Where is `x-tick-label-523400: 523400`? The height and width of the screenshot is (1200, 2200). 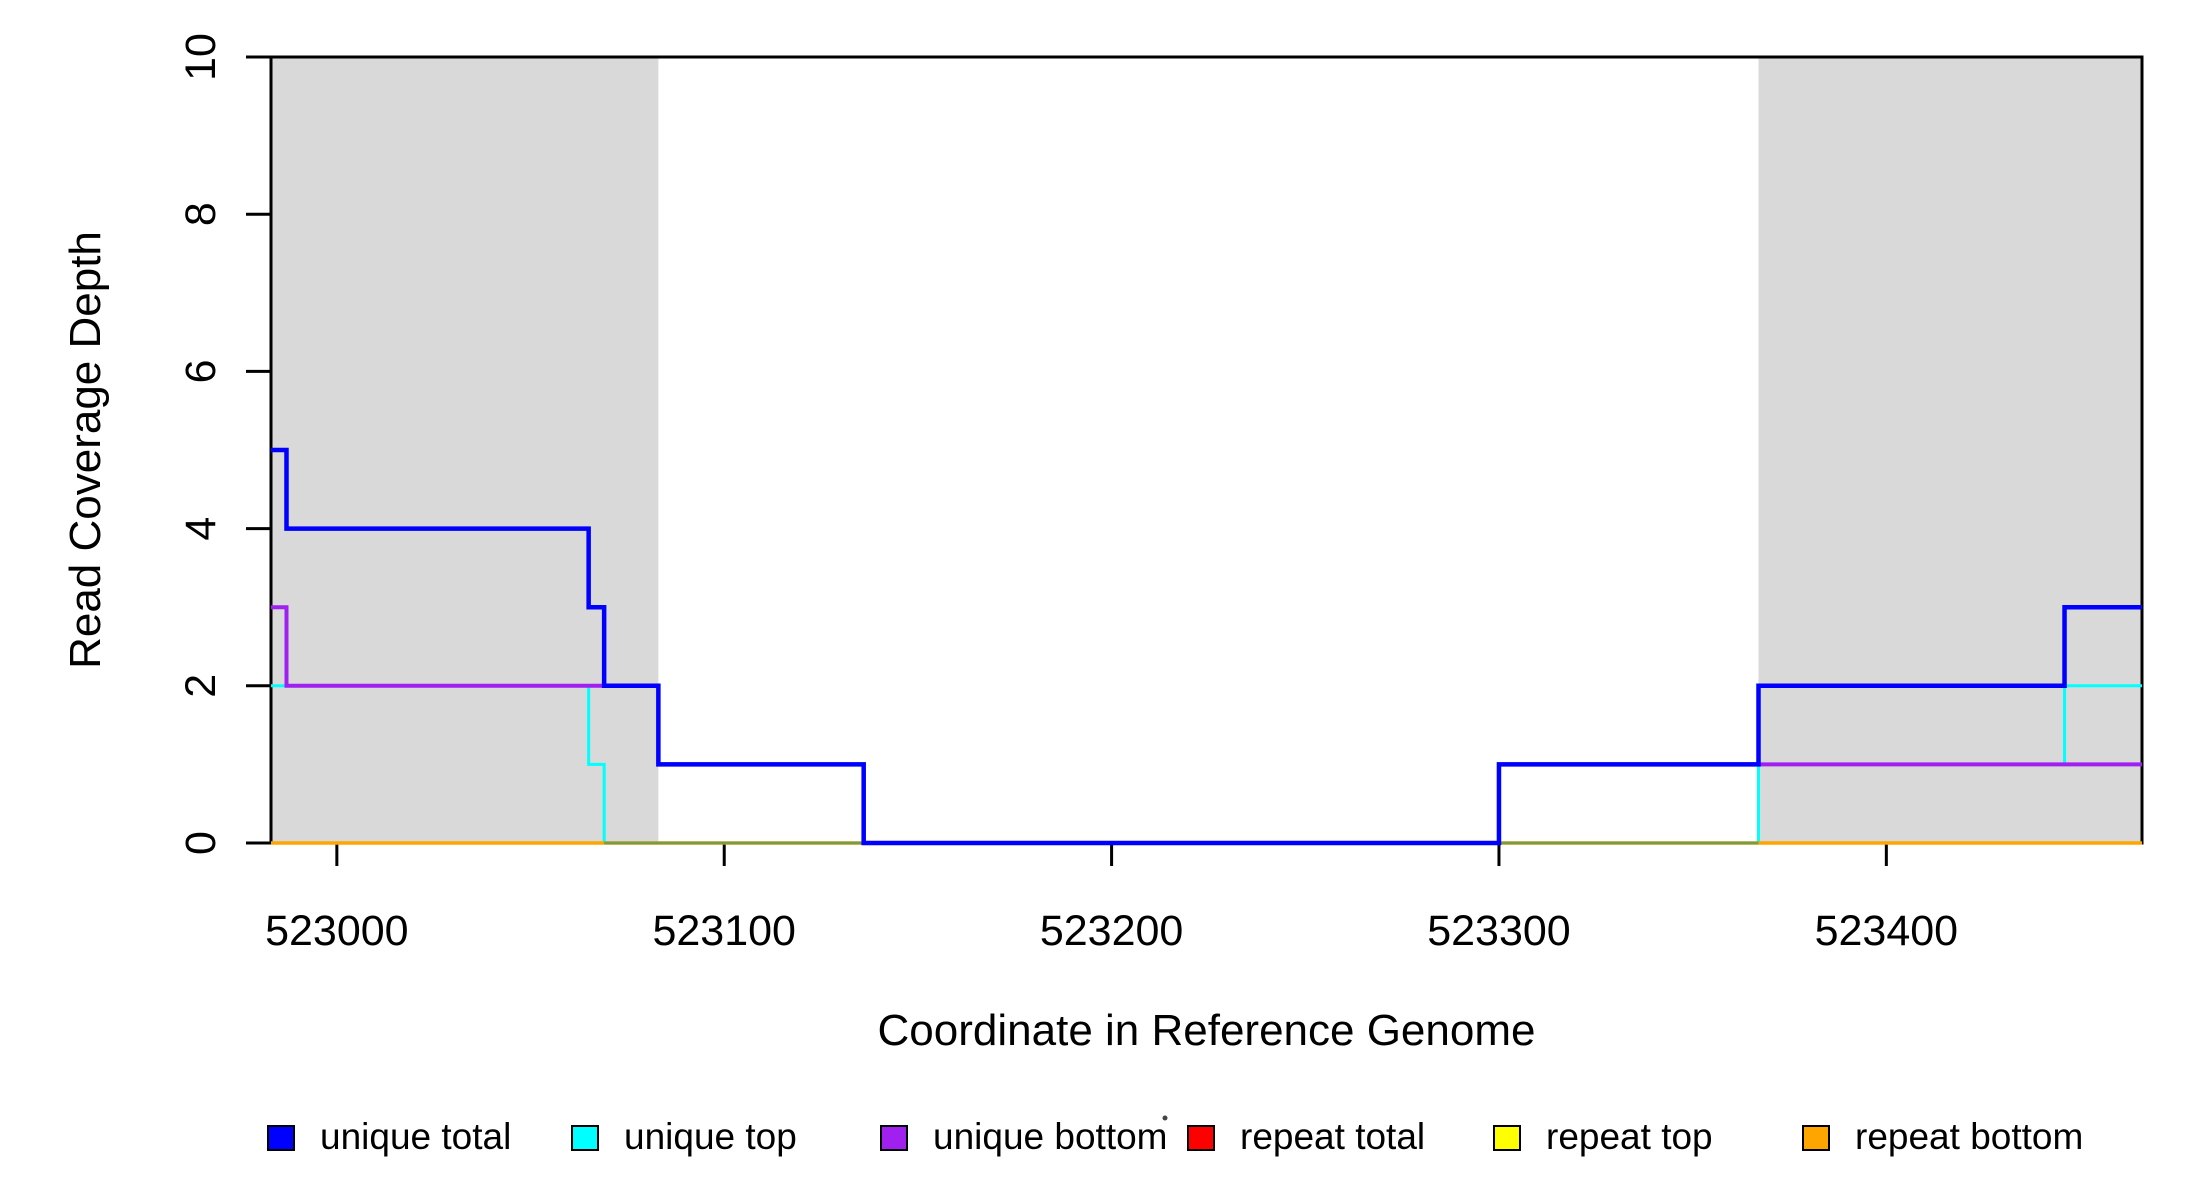 x-tick-label-523400: 523400 is located at coordinates (1887, 931).